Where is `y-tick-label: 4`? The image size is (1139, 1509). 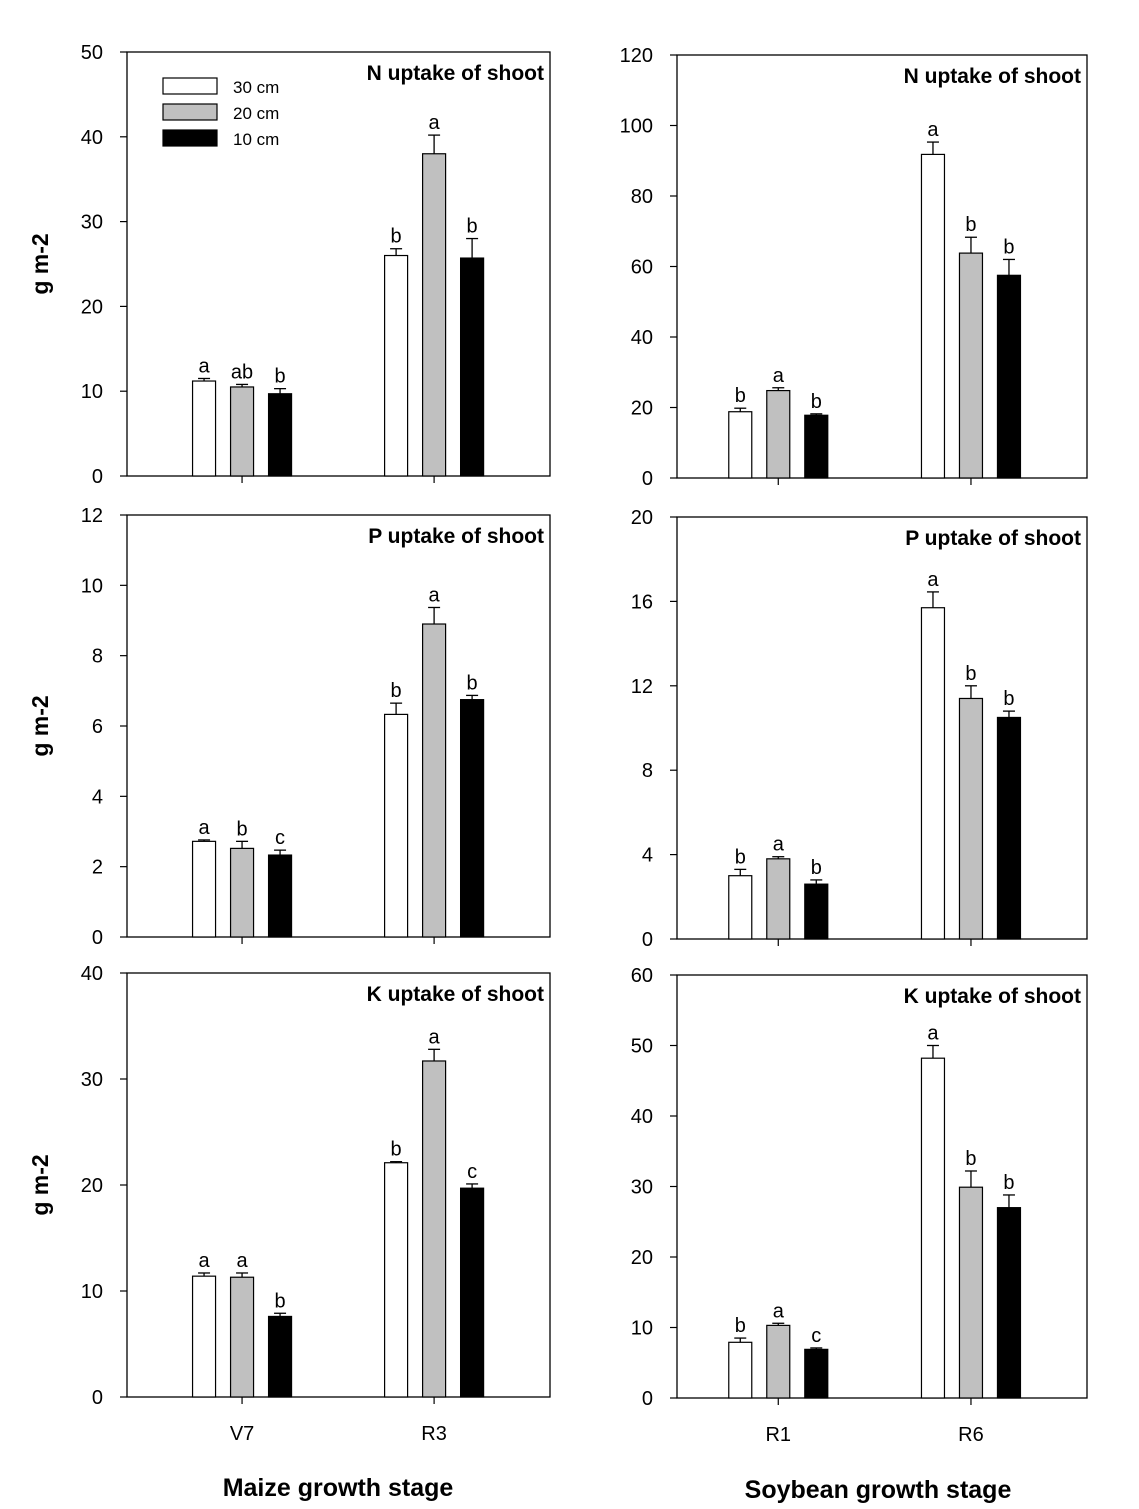
y-tick-label: 4 is located at coordinates (97, 797).